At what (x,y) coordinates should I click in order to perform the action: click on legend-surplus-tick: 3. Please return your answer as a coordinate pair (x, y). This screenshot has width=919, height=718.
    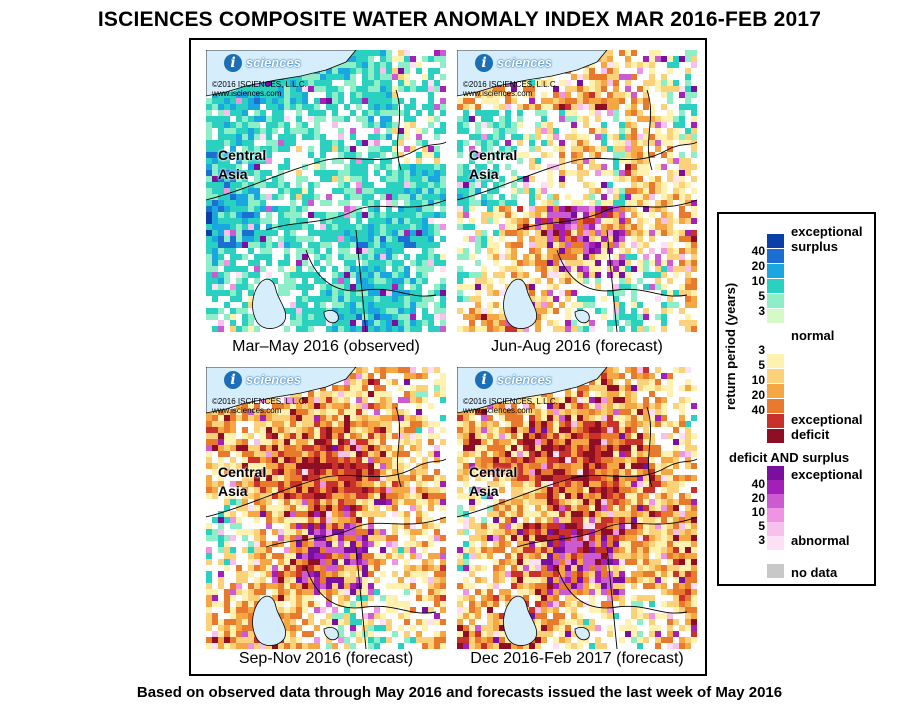
    Looking at the image, I should click on (761, 311).